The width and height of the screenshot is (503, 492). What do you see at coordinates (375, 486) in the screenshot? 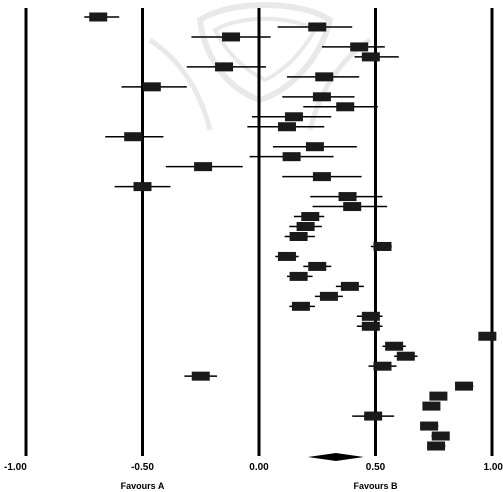
I see `favours-right-label: Favours B` at bounding box center [375, 486].